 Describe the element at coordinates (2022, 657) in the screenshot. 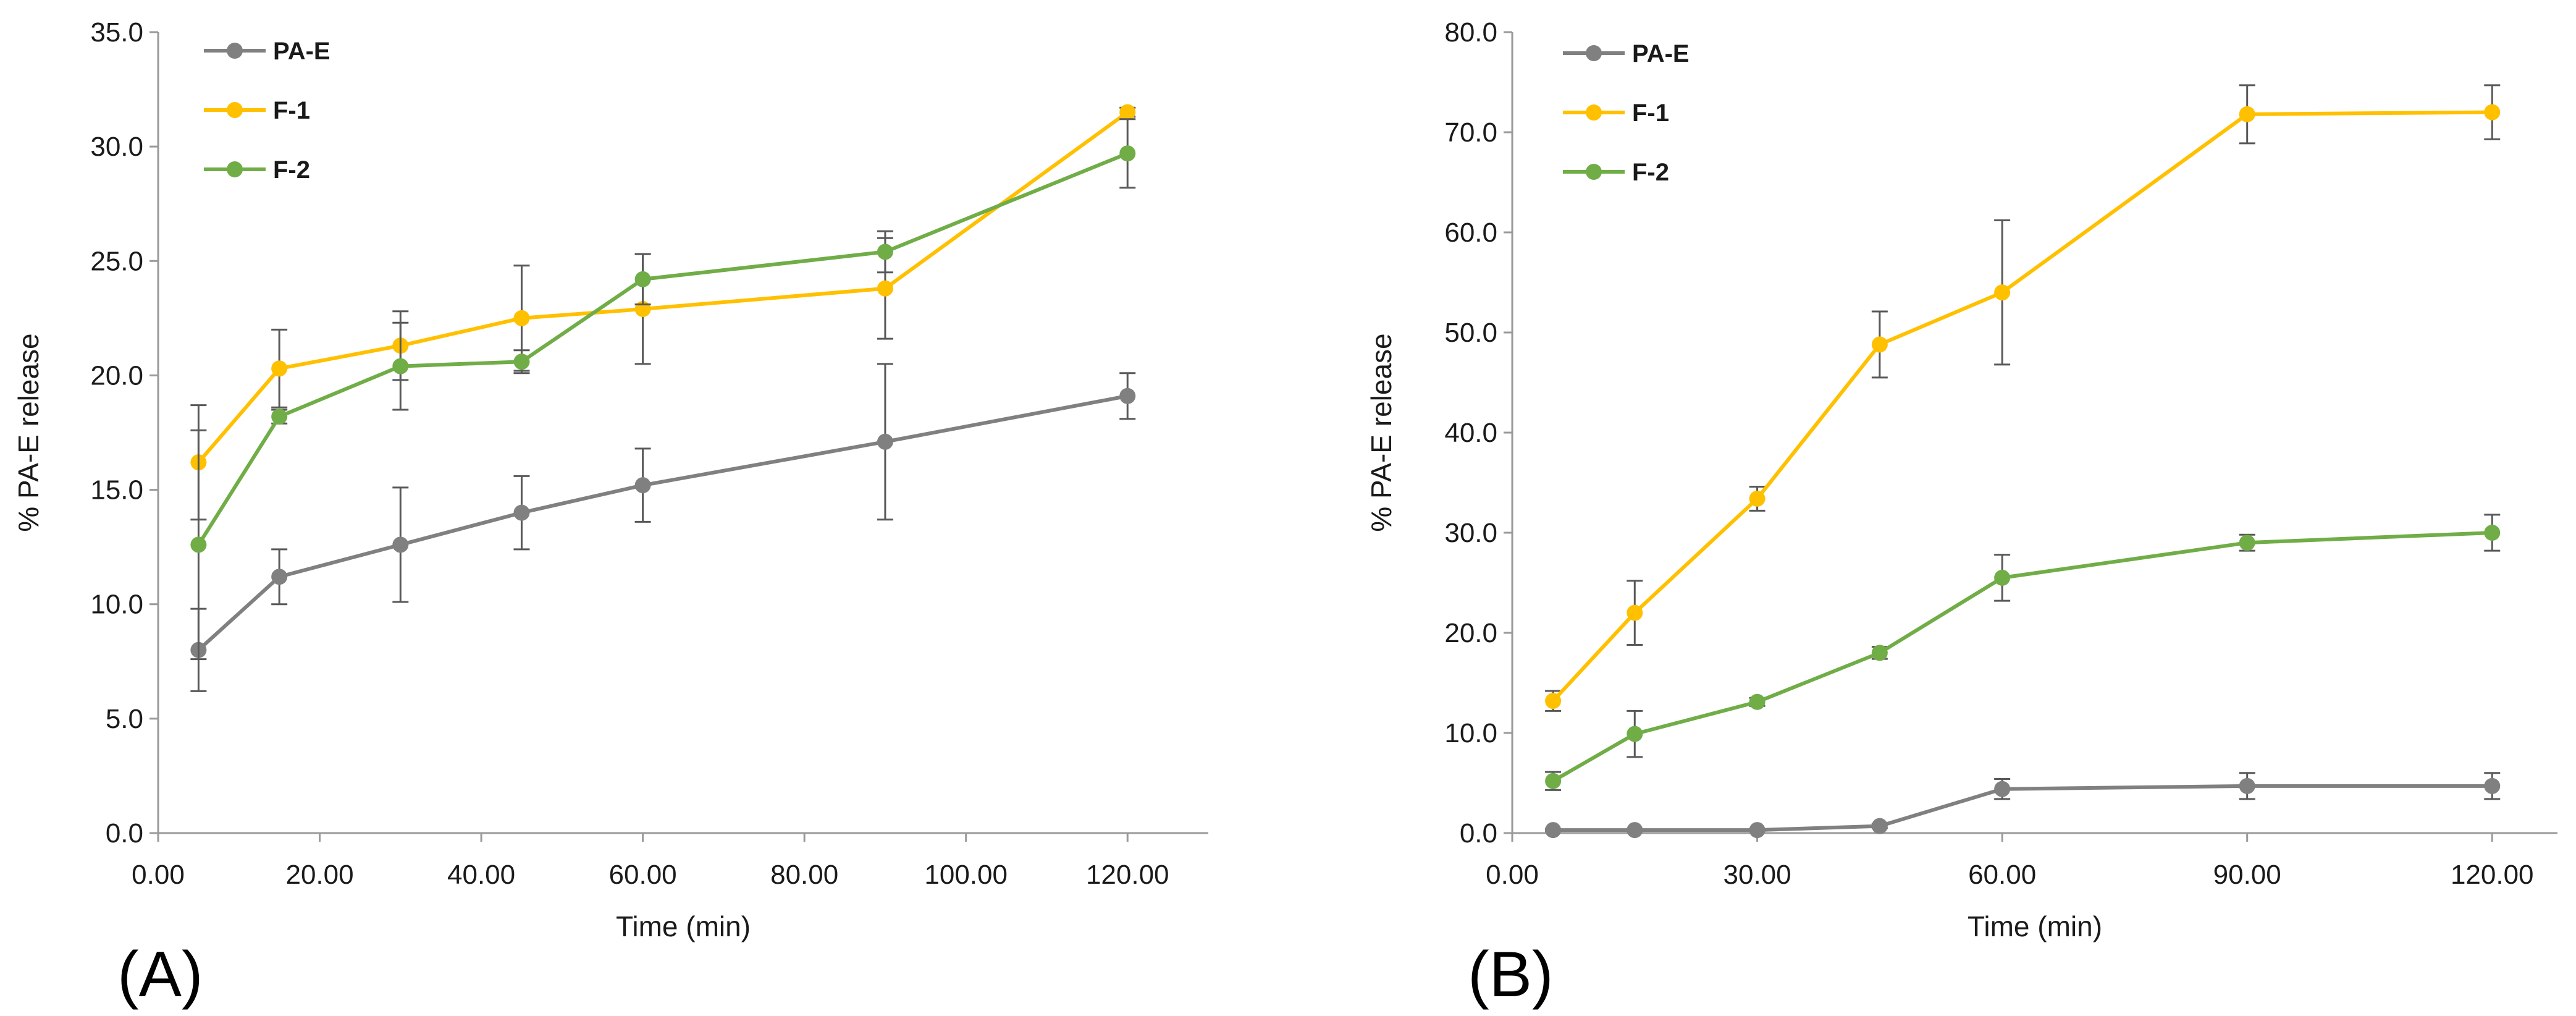

I see `chart-b-series-f-2-line` at that location.